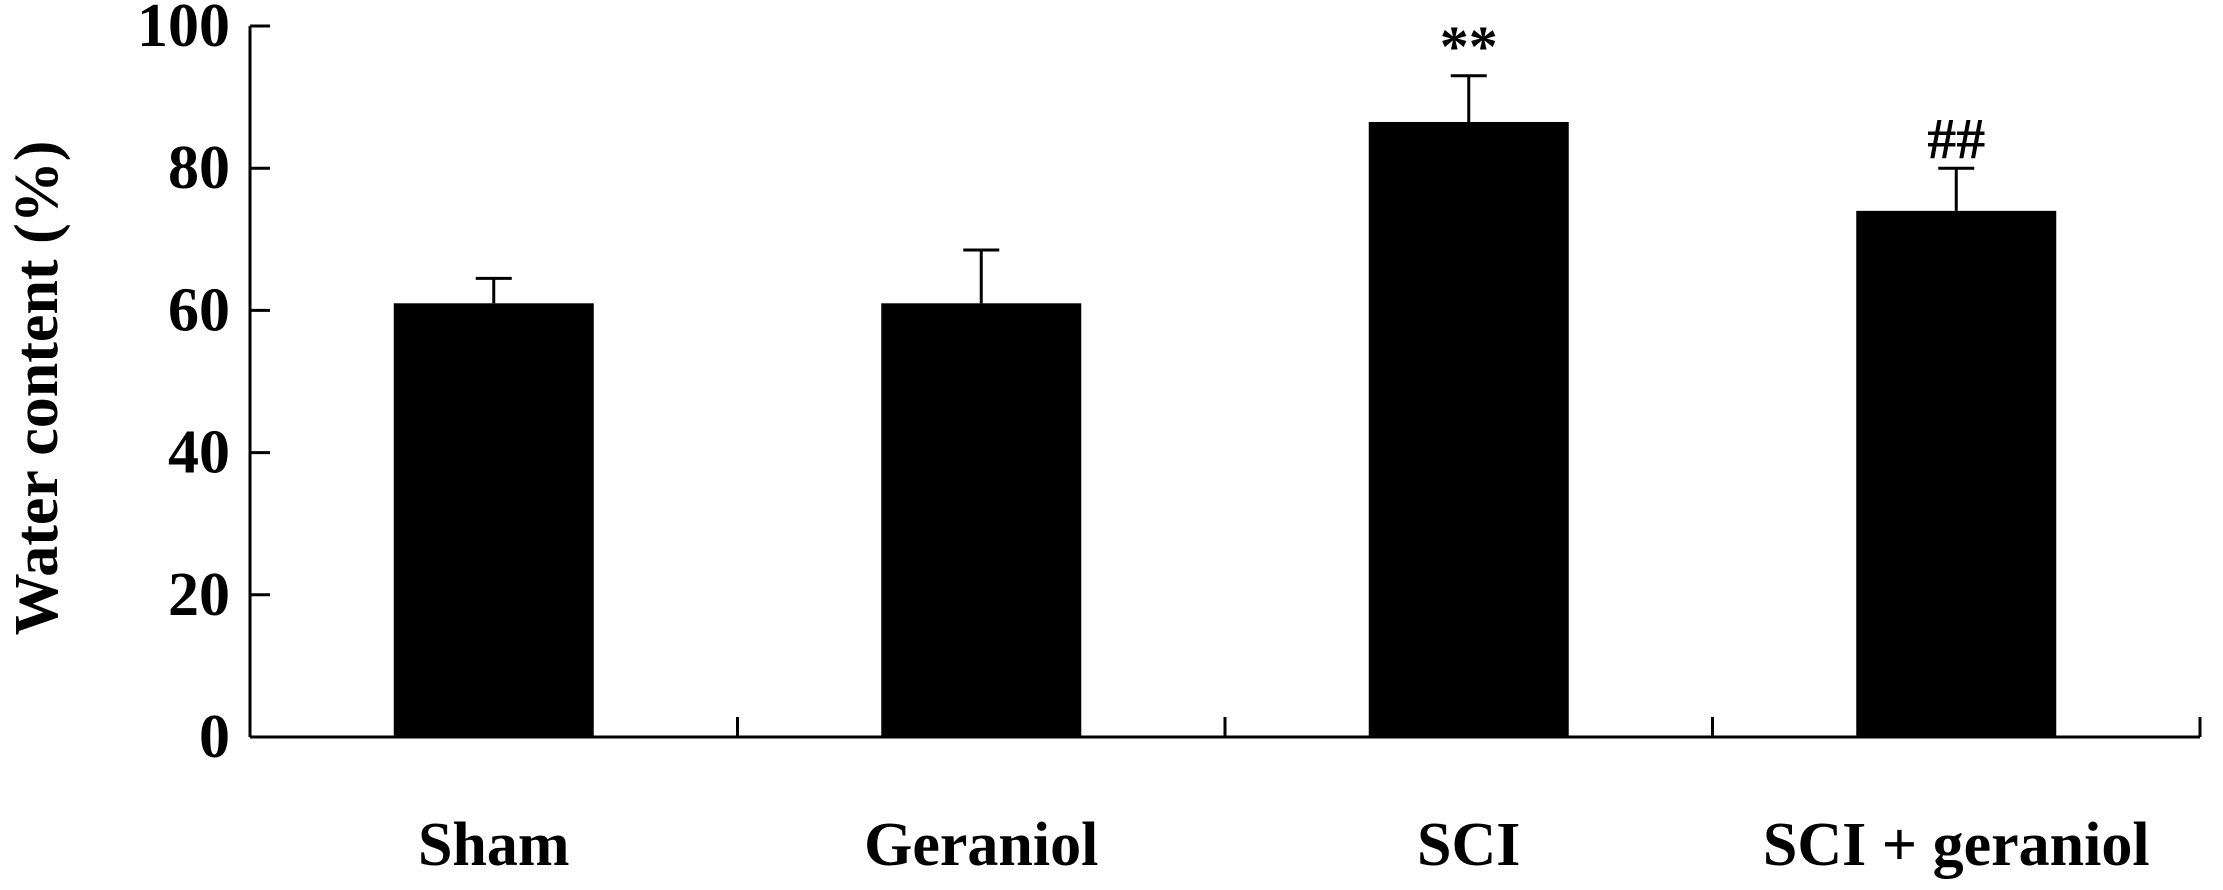  Describe the element at coordinates (199, 595) in the screenshot. I see `y-tick-label: 20` at that location.